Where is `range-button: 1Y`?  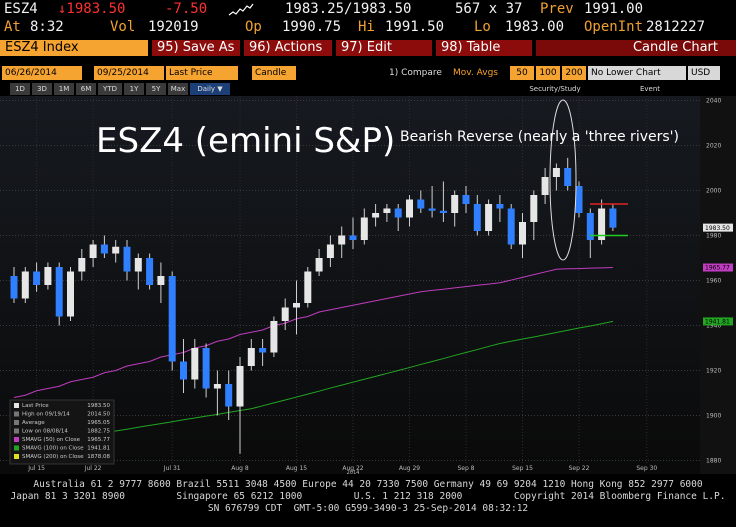
range-button: 1Y is located at coordinates (134, 89).